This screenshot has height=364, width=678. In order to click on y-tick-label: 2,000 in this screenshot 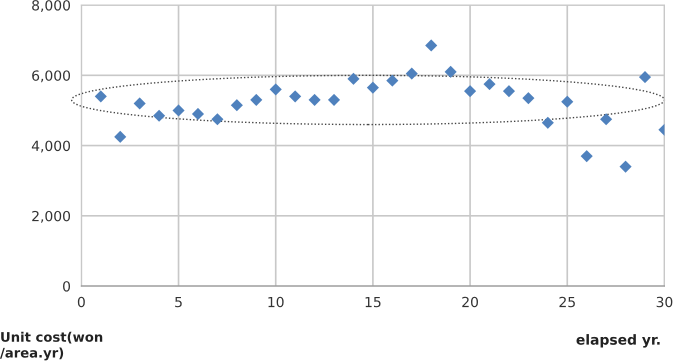, I will do `click(51, 216)`.